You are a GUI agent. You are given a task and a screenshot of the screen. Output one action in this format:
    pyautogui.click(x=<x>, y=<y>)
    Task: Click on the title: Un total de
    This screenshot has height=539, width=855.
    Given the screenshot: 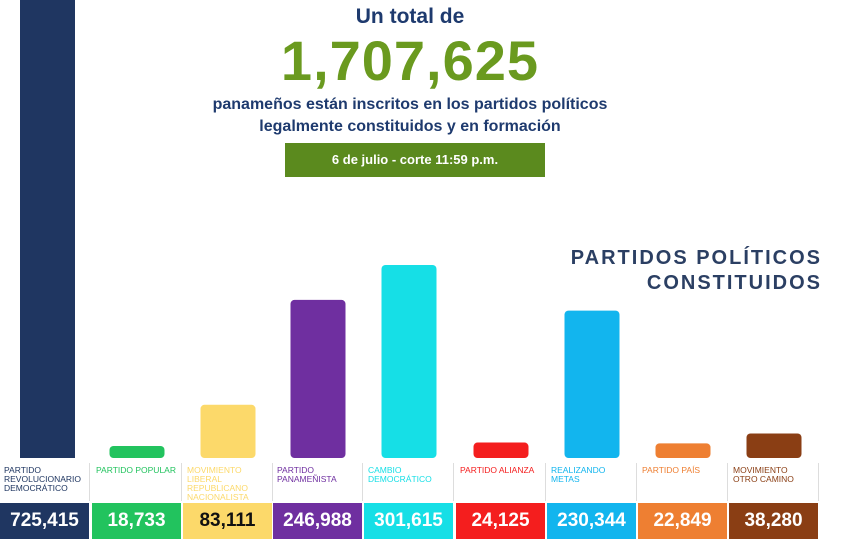 What is the action you would take?
    pyautogui.click(x=410, y=16)
    